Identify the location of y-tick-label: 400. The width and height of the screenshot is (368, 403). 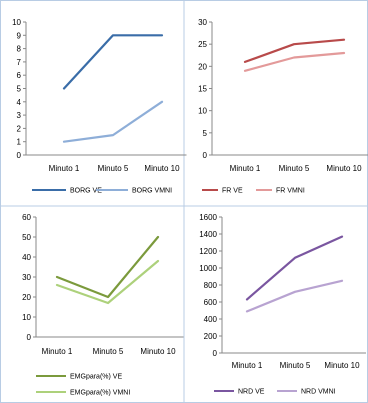
(211, 319).